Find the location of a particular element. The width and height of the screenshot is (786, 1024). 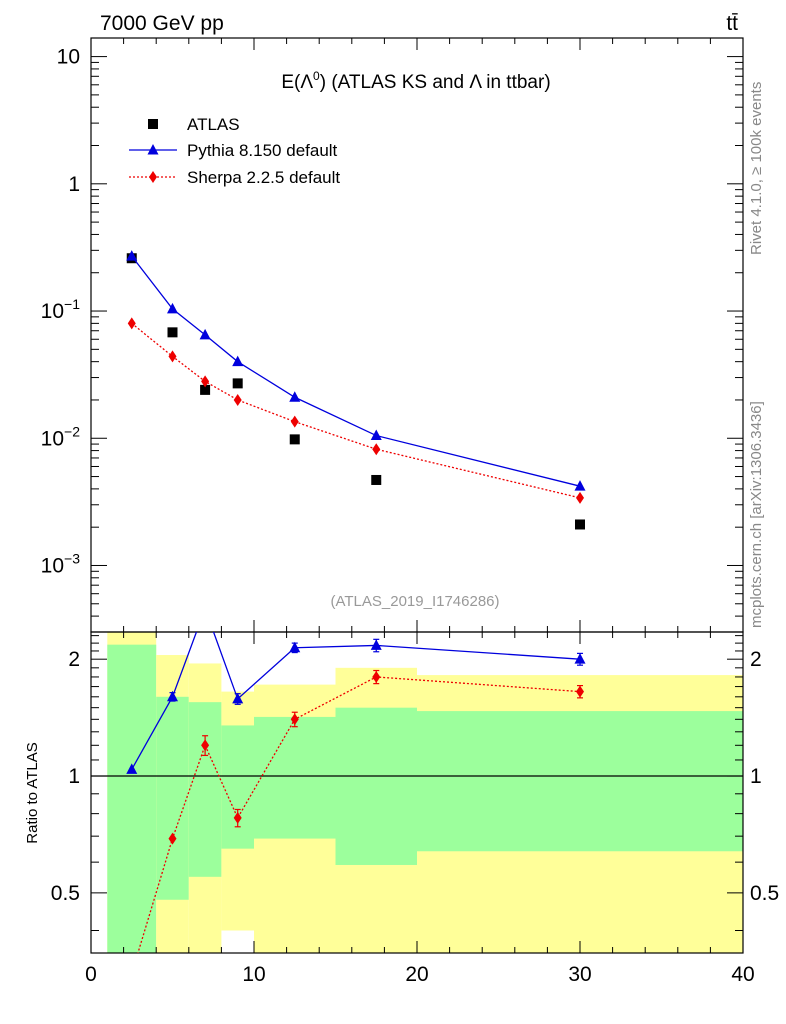

ratio-y-tick-label-right: 2 is located at coordinates (756, 659).